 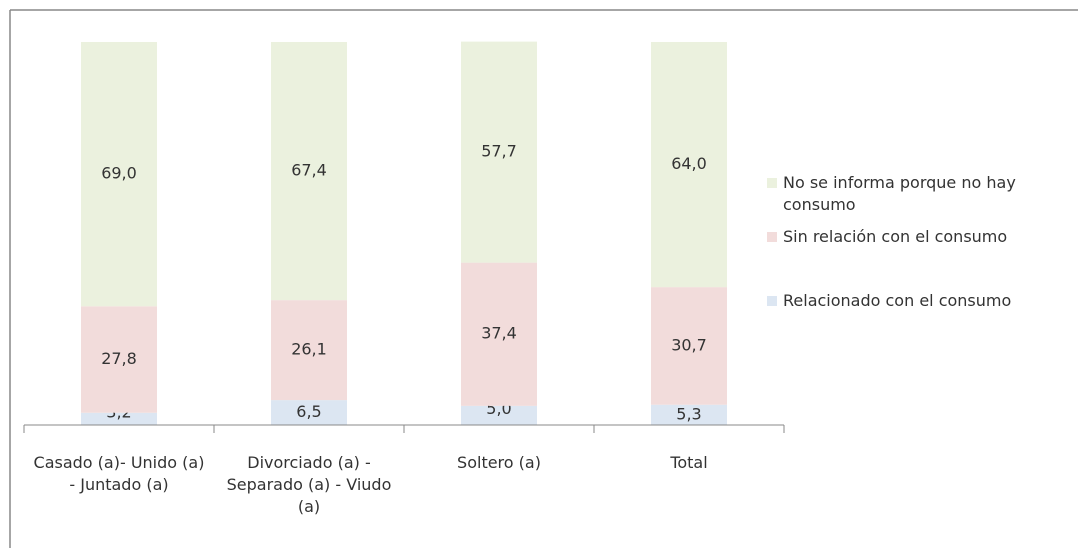 I want to click on data-label: 27,8, so click(x=119, y=358).